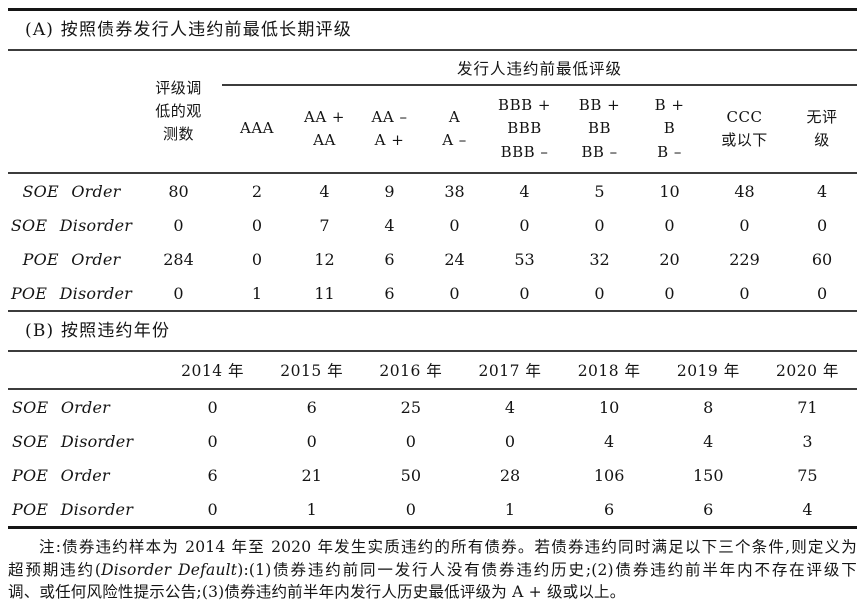 Image resolution: width=865 pixels, height=602 pixels. I want to click on rating-header-aa: AA + AA, so click(324, 129).